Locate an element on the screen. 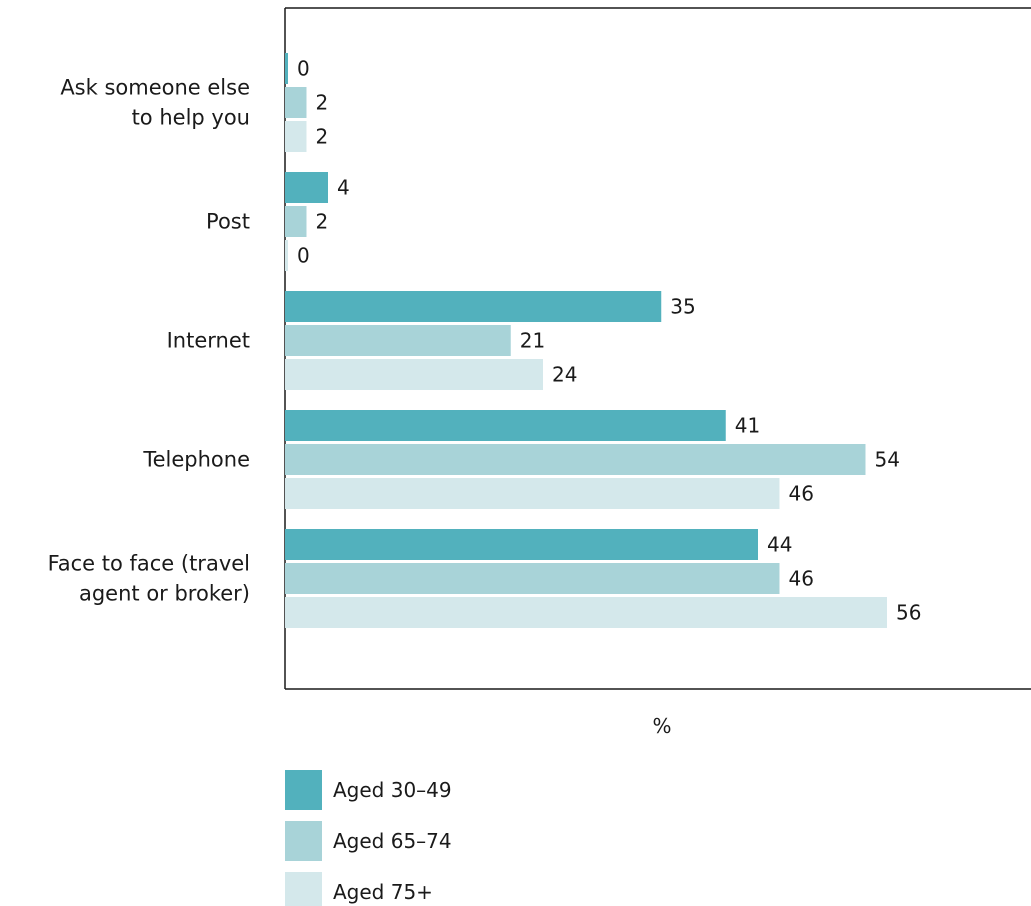 The height and width of the screenshot is (906, 1031). value-label-2-2: 24 is located at coordinates (564, 375).